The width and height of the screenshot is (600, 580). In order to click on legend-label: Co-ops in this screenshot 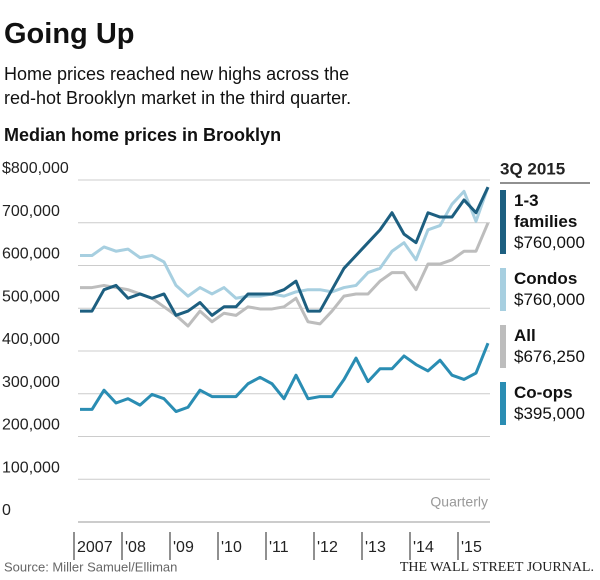, I will do `click(543, 392)`.